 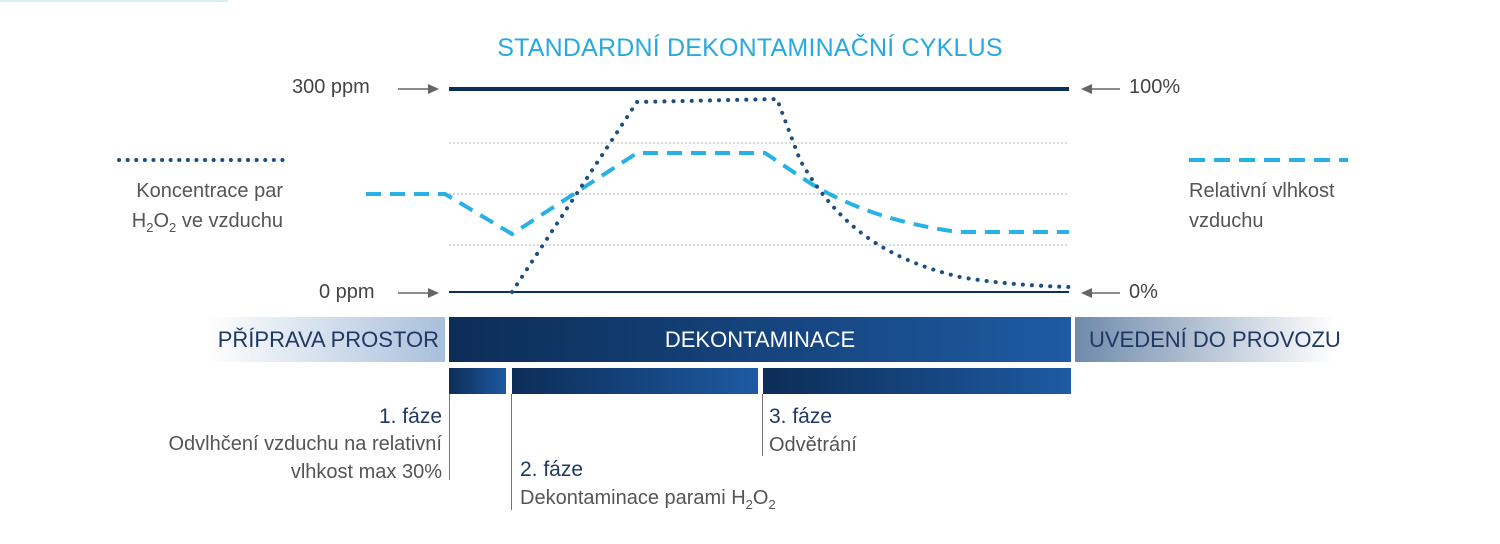 What do you see at coordinates (813, 445) in the screenshot?
I see `phase-3-desc: Odvětrání` at bounding box center [813, 445].